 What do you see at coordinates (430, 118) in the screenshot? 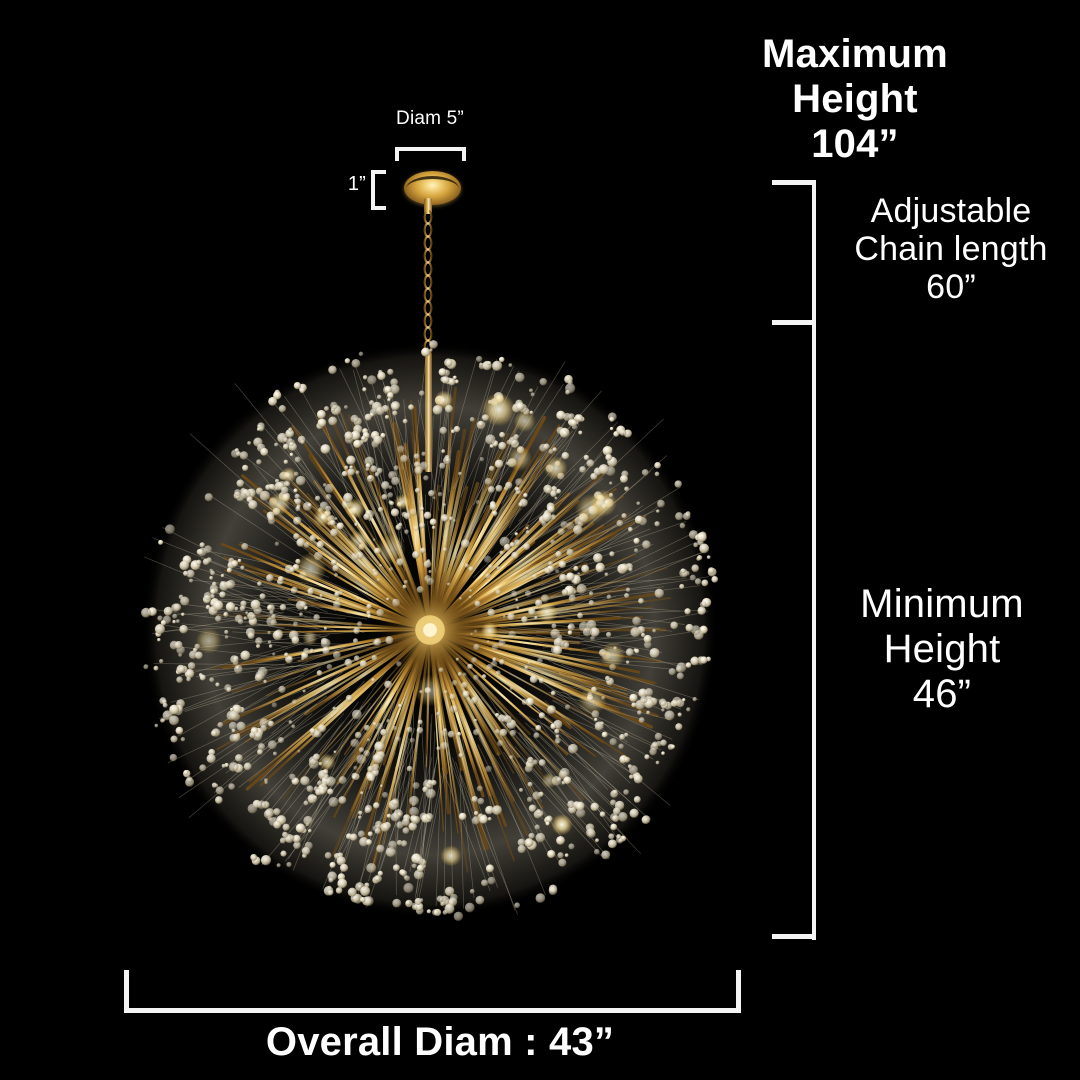
I see `canopy-diameter-label: Diam 5”` at bounding box center [430, 118].